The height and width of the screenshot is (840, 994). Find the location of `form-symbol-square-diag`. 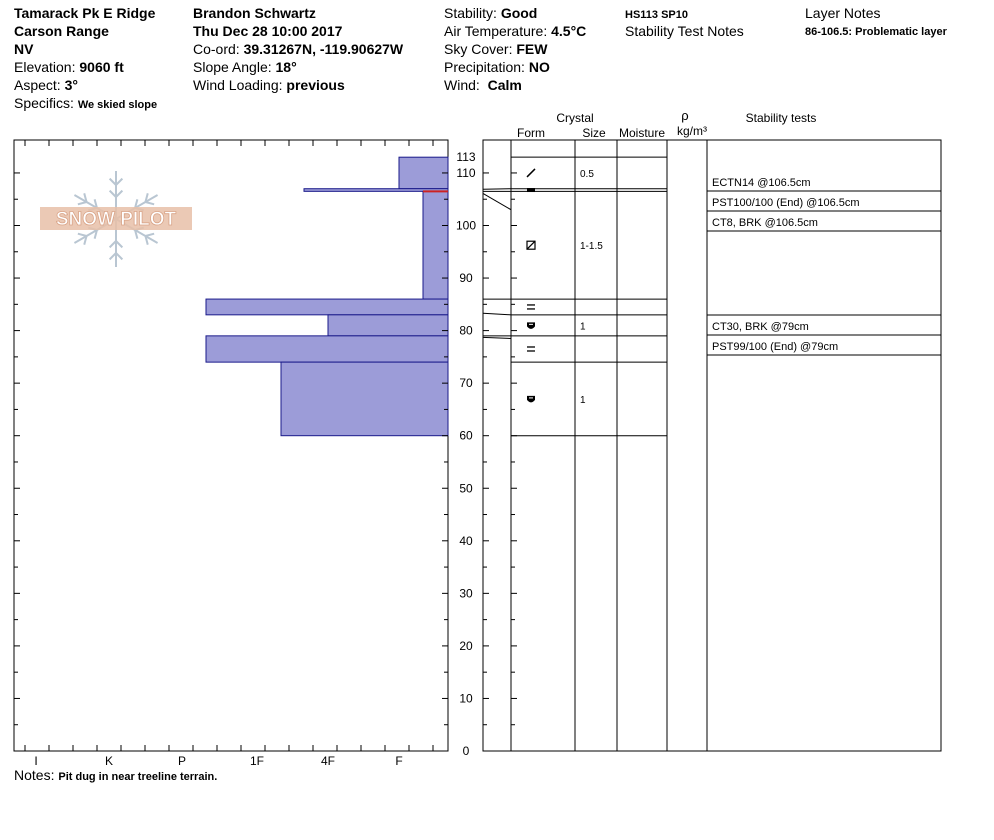

form-symbol-square-diag is located at coordinates (531, 245).